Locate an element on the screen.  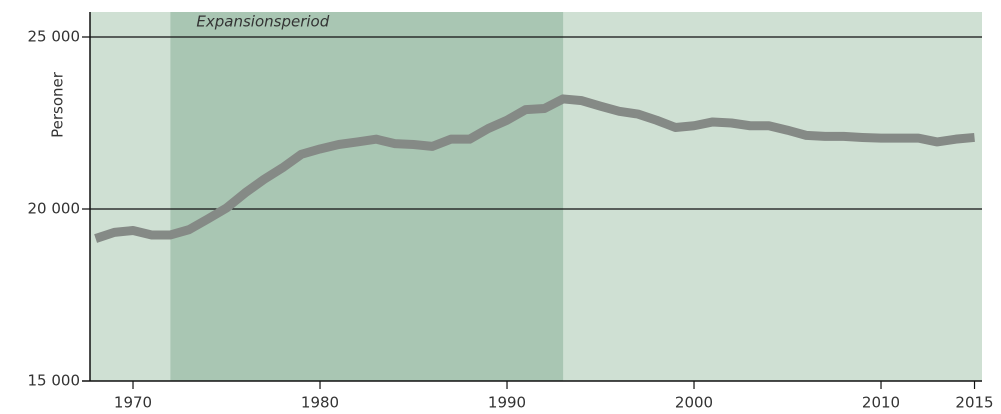
y-axis-label: Personer is located at coordinates (58, 104).